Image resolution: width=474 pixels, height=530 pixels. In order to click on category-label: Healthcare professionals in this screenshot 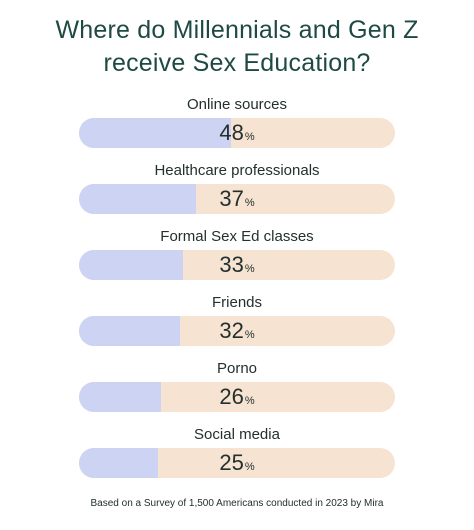, I will do `click(237, 170)`.